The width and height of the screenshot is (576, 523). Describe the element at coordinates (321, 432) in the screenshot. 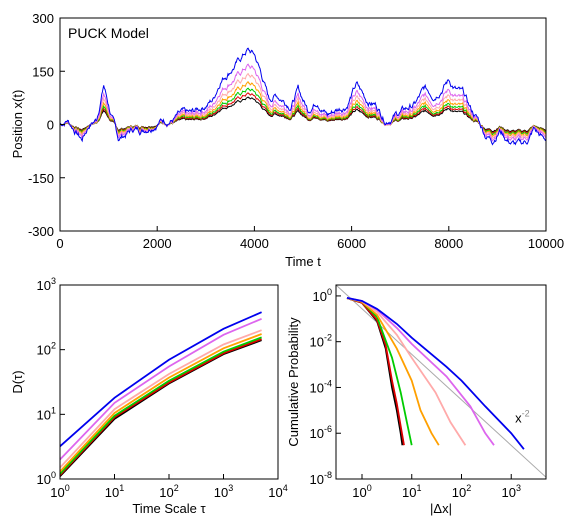

I see `cumulative-ytick-label-3: 10⁻⁶` at that location.